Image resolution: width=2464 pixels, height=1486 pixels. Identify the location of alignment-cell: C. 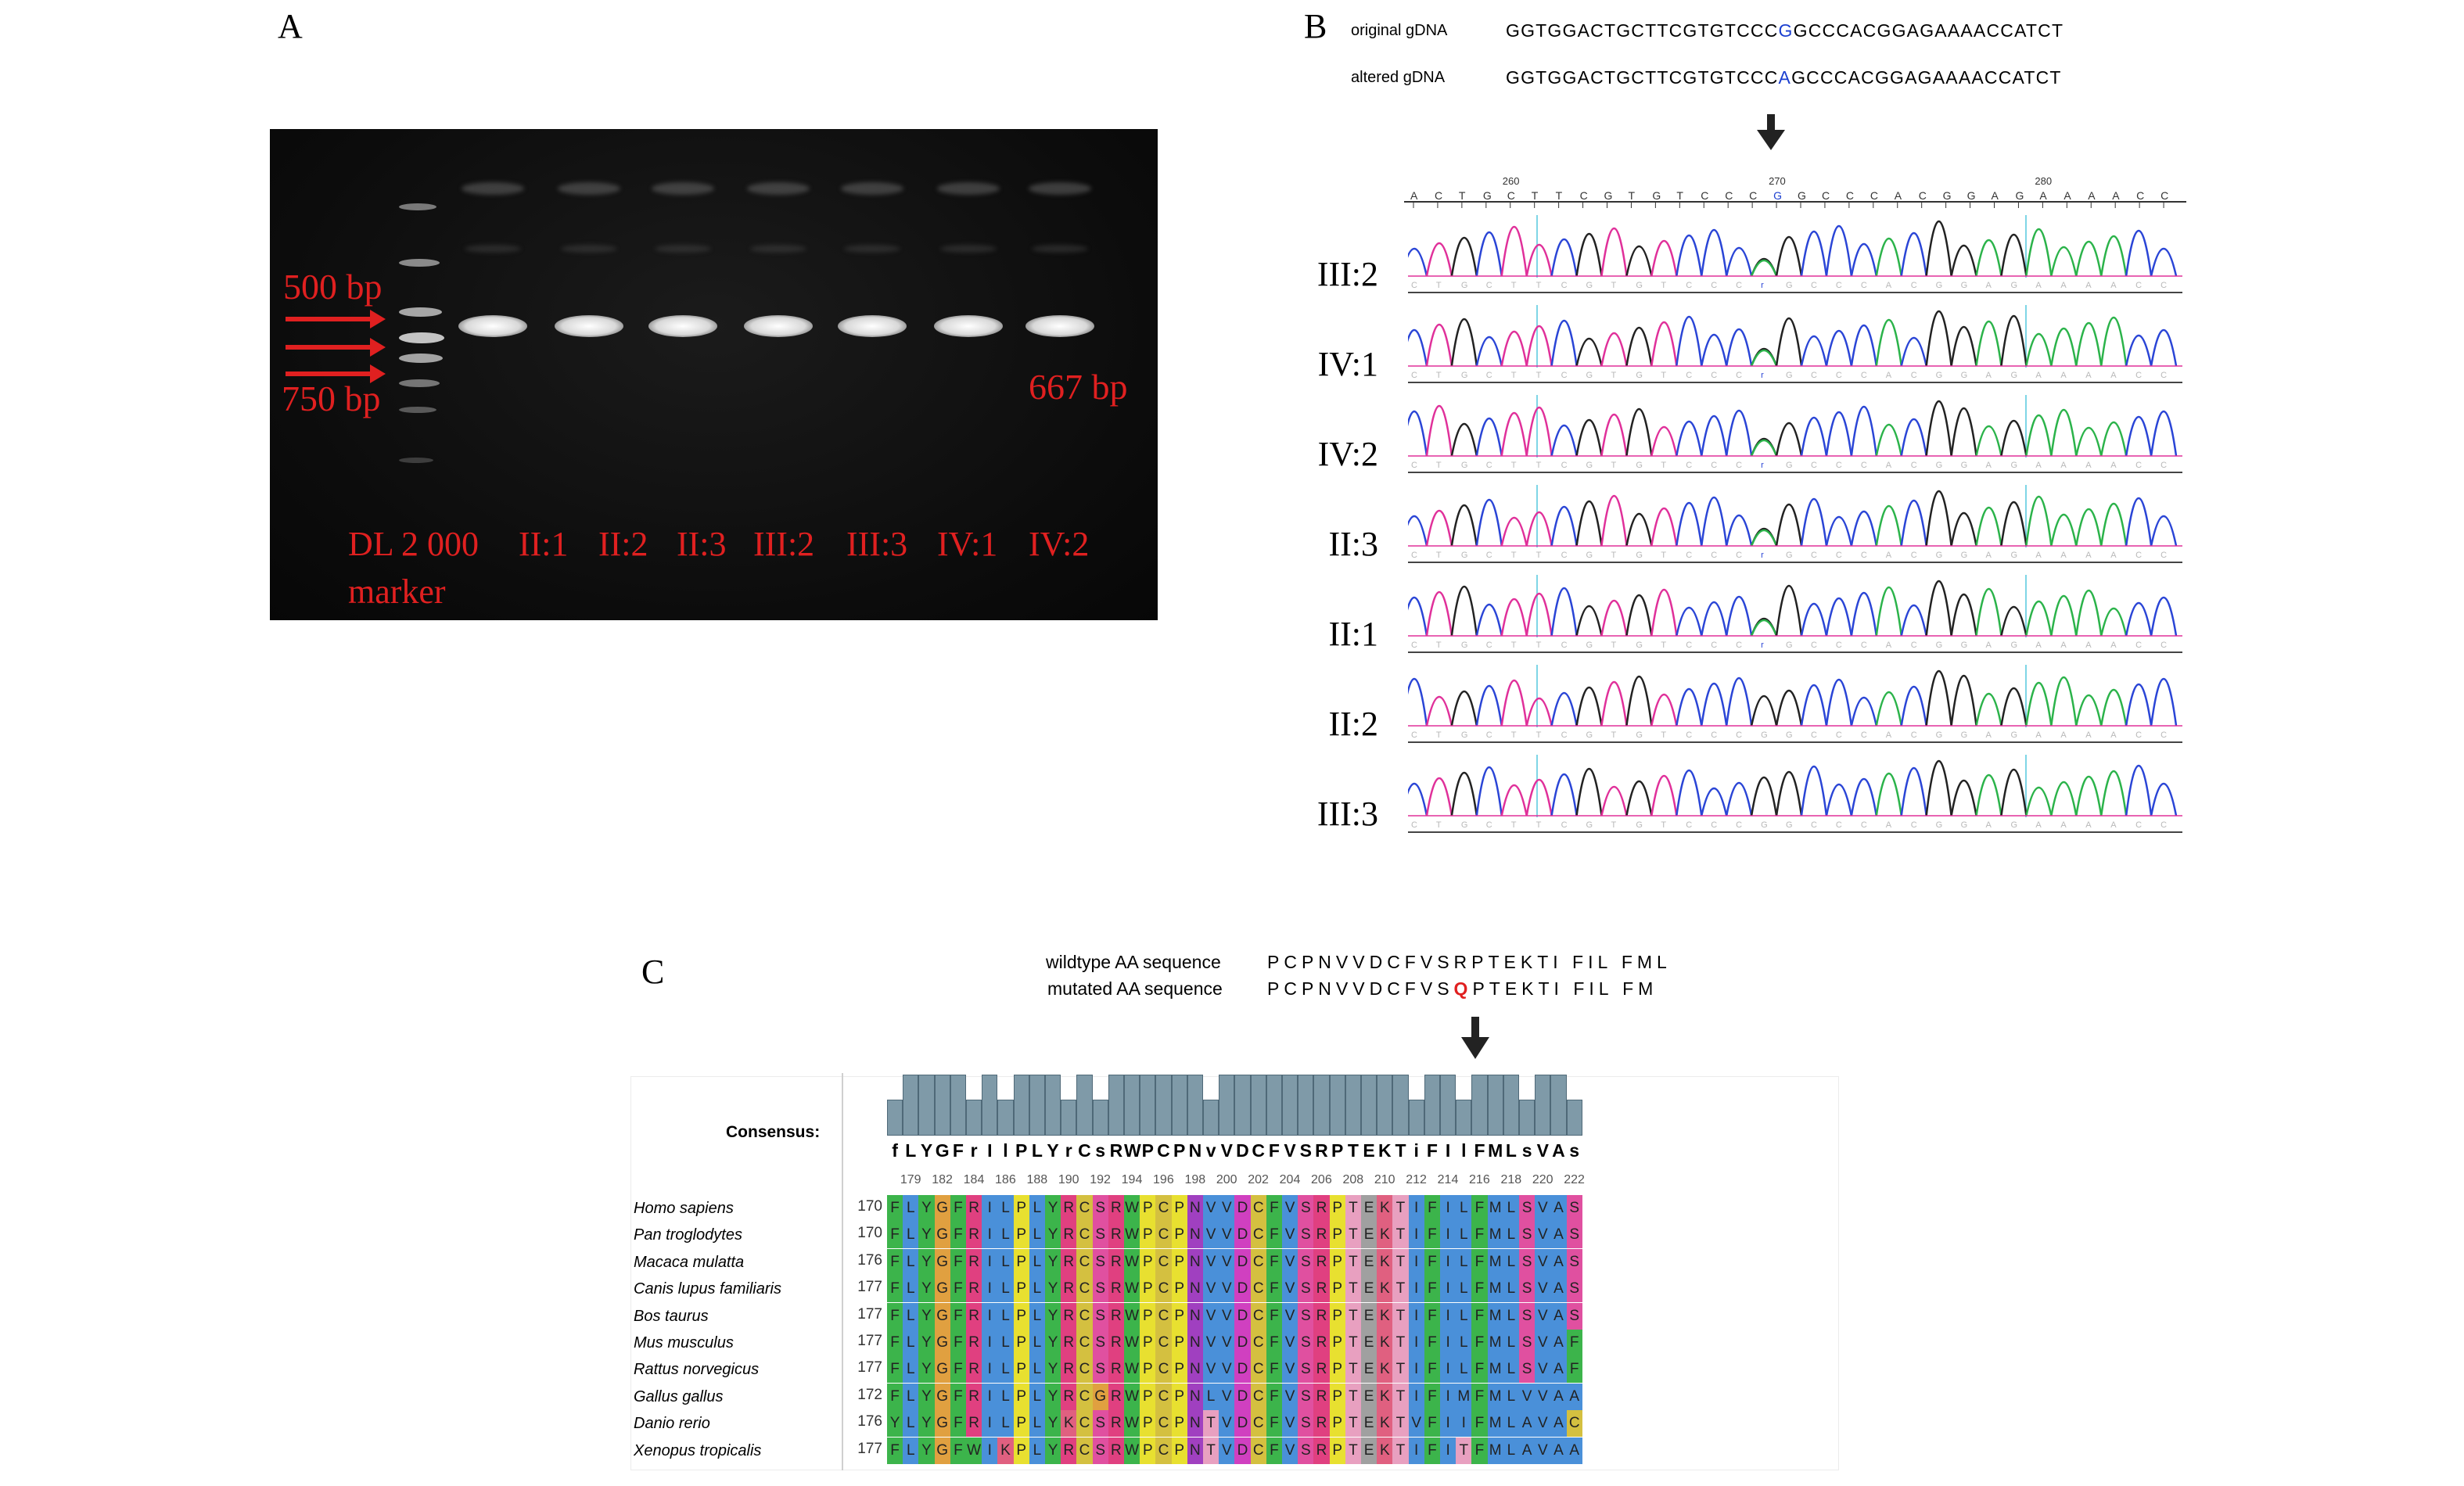
(1163, 1316).